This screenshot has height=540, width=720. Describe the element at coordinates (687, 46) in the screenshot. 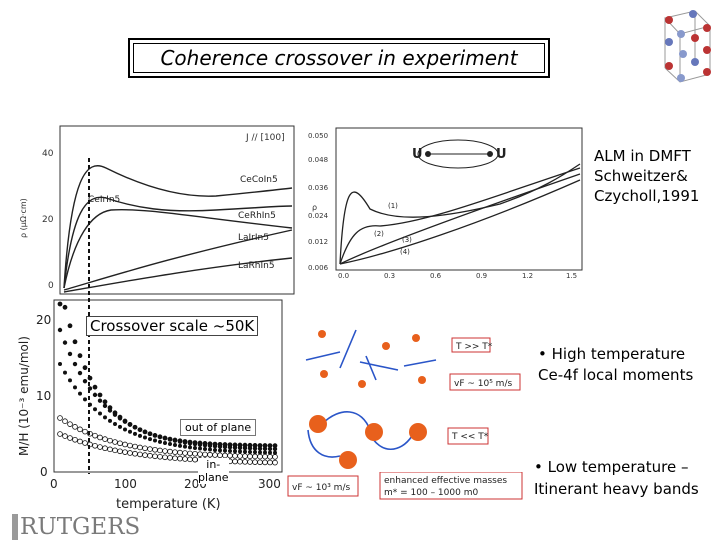

I see `crystal-structure-image` at that location.